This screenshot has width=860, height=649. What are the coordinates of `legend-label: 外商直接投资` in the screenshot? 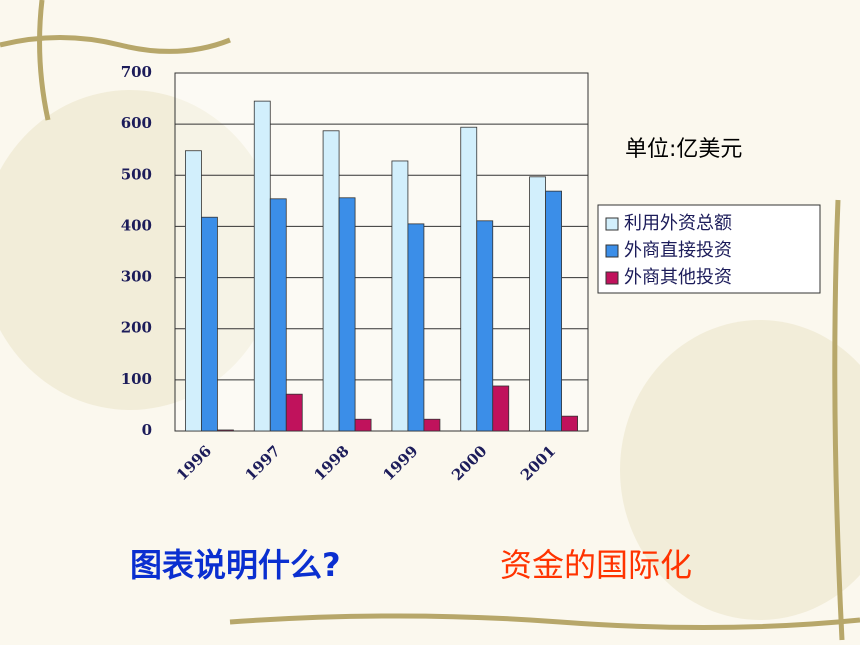 It's located at (678, 250).